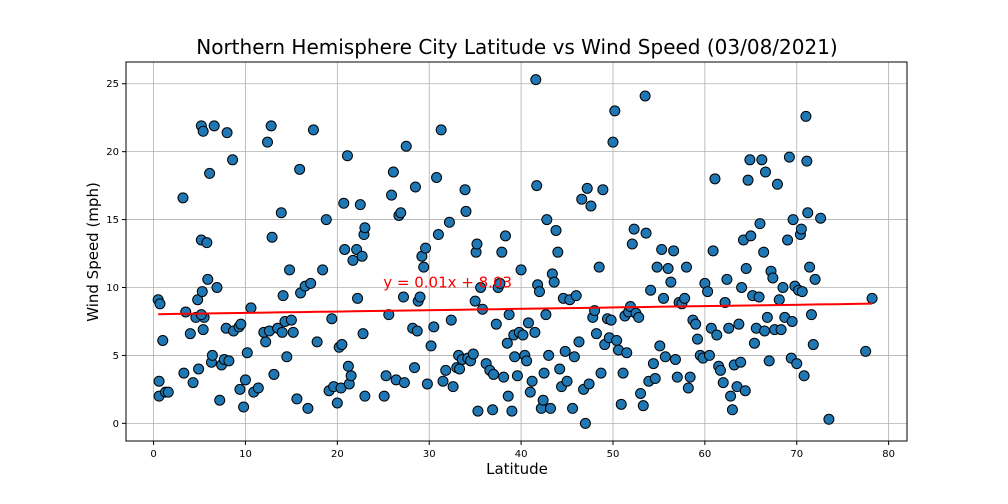 Image resolution: width=1008 pixels, height=504 pixels. I want to click on x-axis-label: Latitude, so click(517, 469).